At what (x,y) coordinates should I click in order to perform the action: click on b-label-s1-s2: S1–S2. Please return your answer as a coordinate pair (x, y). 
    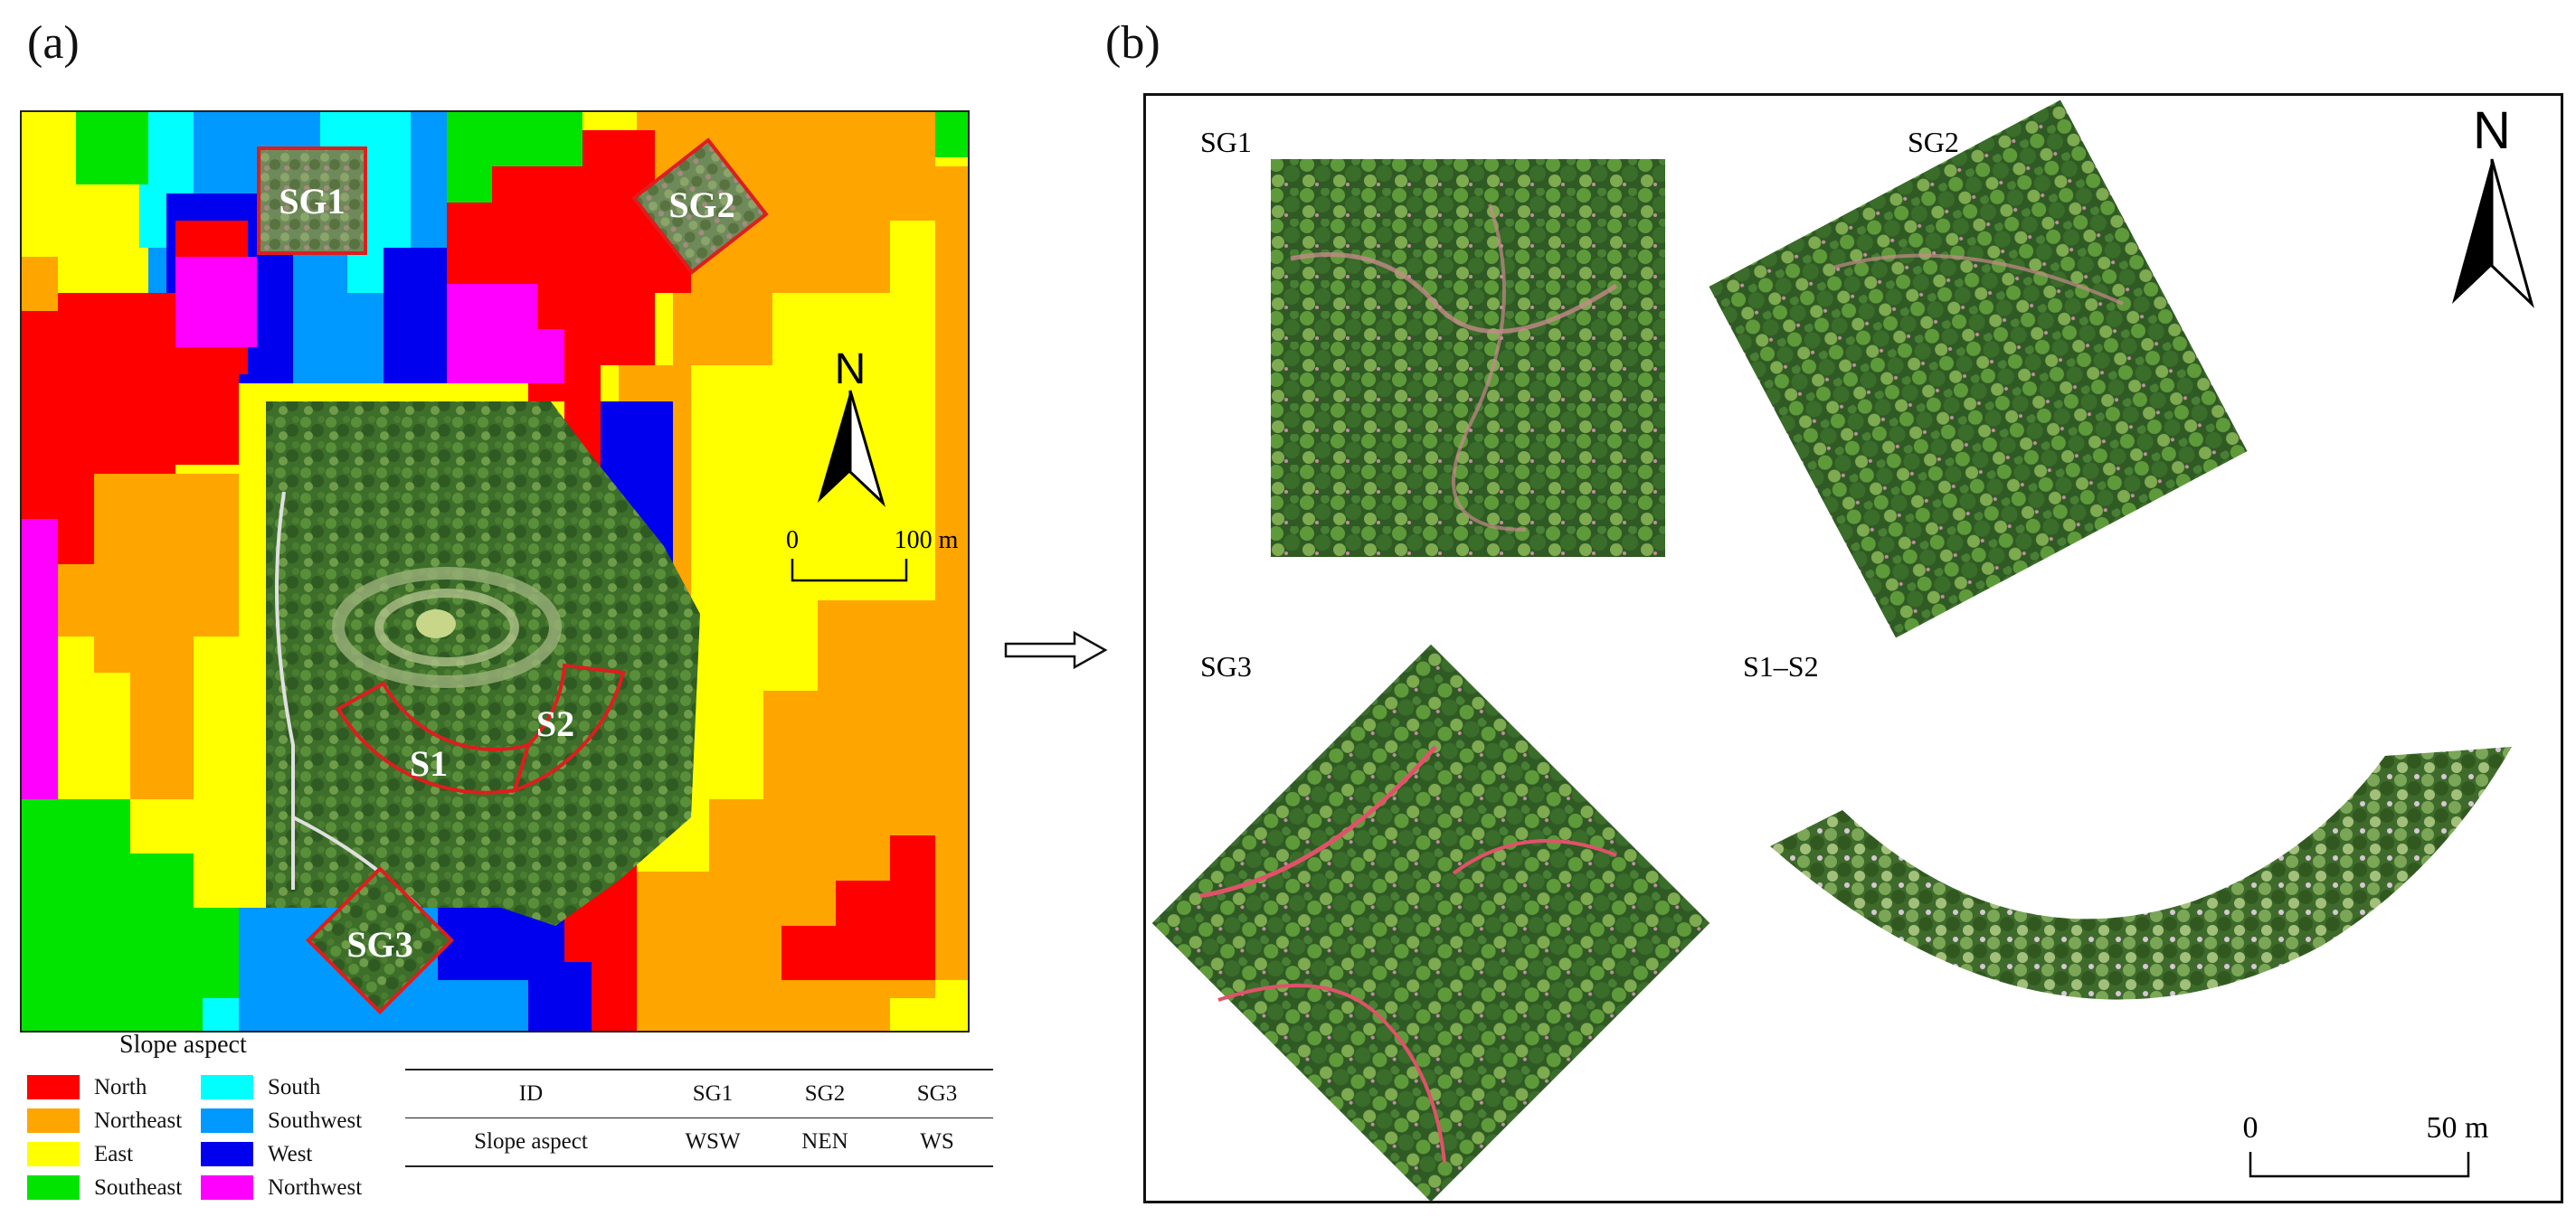
    Looking at the image, I should click on (1781, 666).